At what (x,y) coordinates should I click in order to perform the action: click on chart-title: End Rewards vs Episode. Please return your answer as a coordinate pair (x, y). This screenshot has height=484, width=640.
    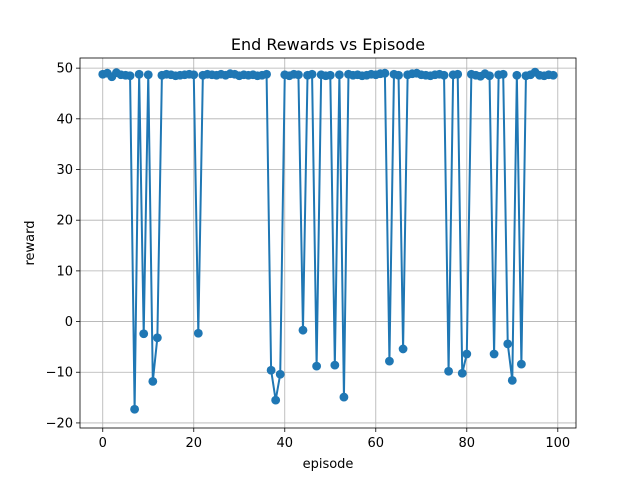
    Looking at the image, I should click on (328, 44).